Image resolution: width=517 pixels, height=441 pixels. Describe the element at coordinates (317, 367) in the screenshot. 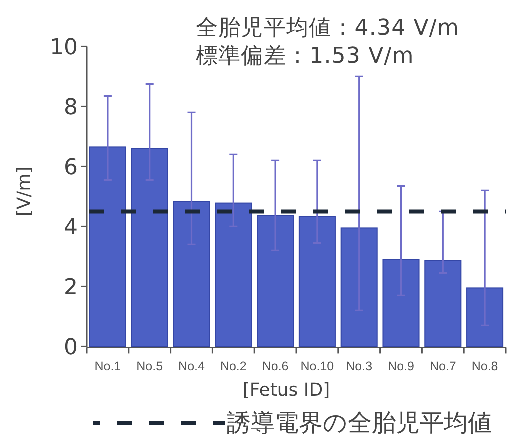

I see `x-tick-label: No.10` at that location.